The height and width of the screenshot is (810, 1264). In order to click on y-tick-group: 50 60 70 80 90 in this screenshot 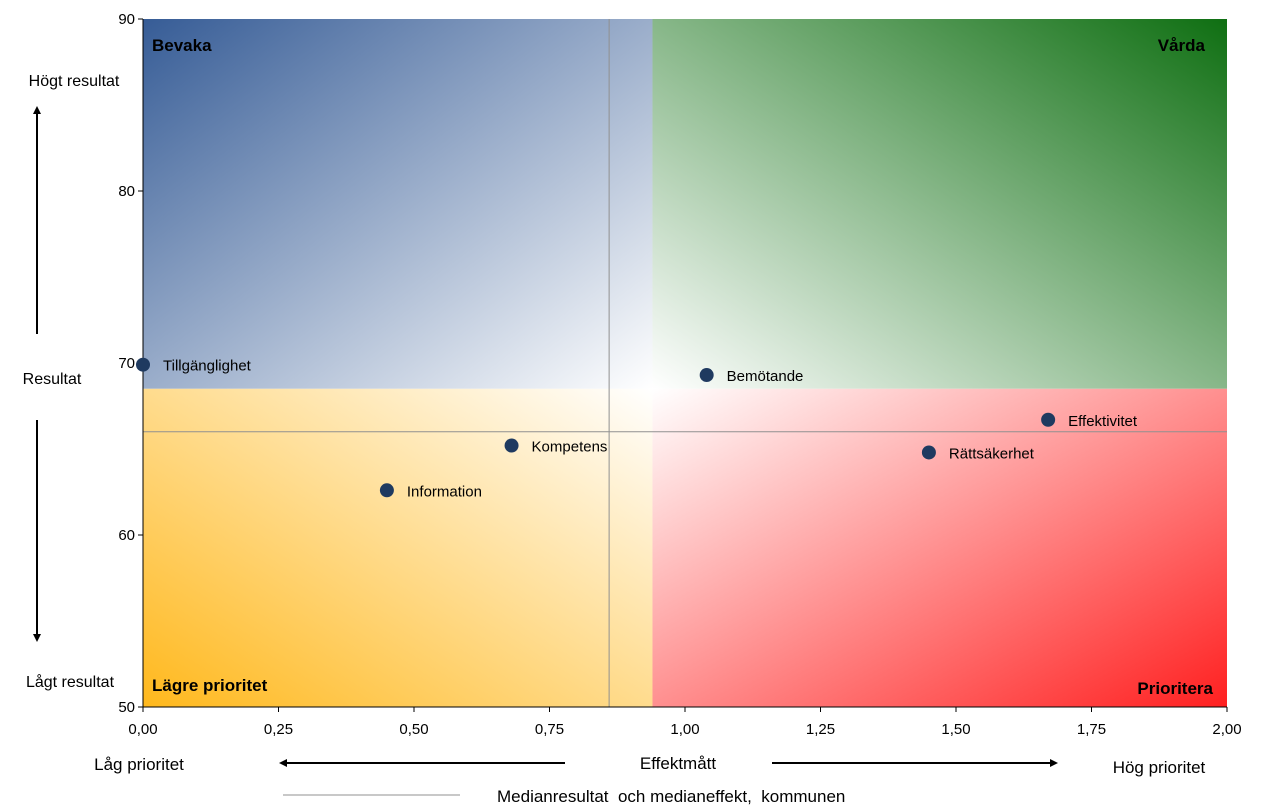, I will do `click(130, 363)`.